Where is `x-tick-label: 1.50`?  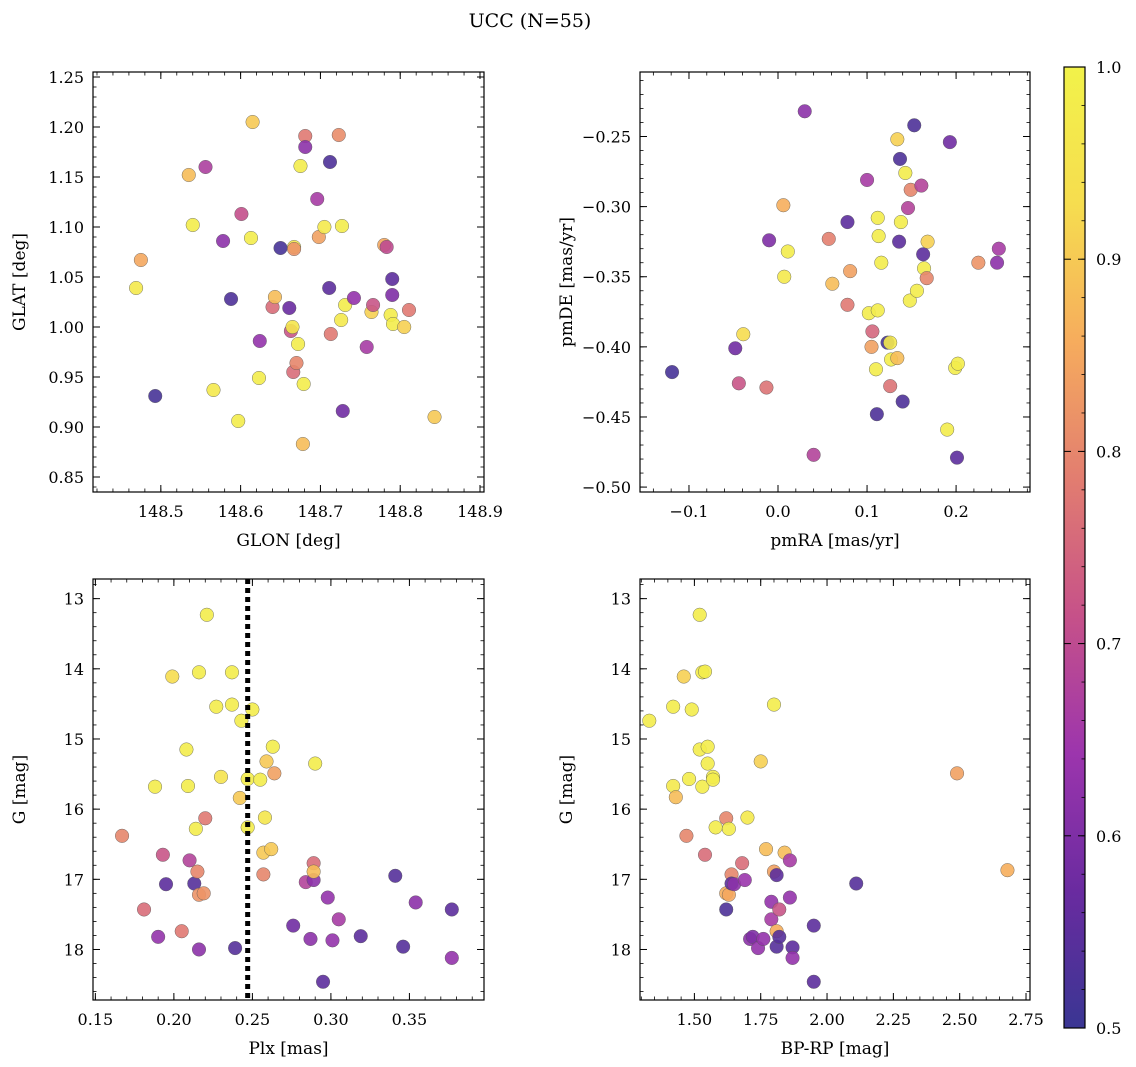 x-tick-label: 1.50 is located at coordinates (695, 1019).